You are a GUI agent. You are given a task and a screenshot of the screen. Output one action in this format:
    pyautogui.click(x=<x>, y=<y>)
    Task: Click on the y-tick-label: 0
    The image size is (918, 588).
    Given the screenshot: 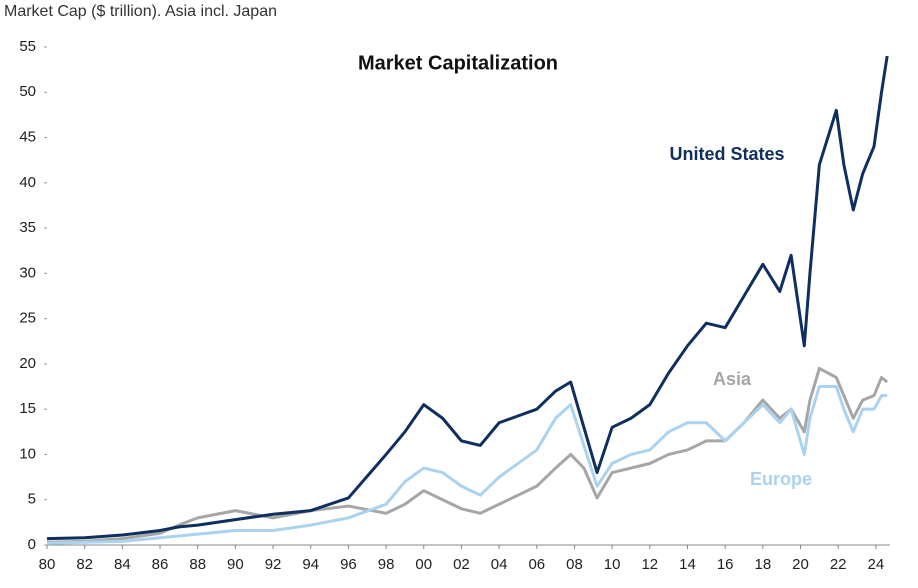 What is the action you would take?
    pyautogui.click(x=32, y=544)
    